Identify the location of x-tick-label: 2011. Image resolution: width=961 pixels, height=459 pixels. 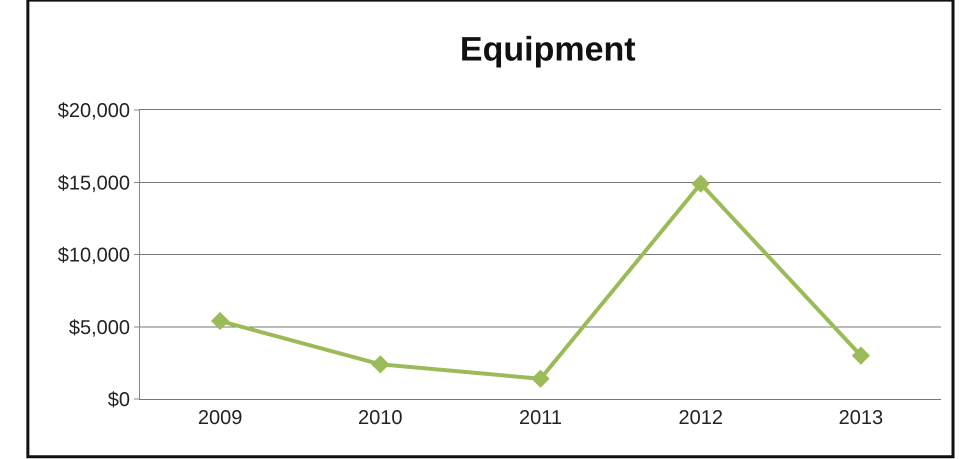
(540, 418).